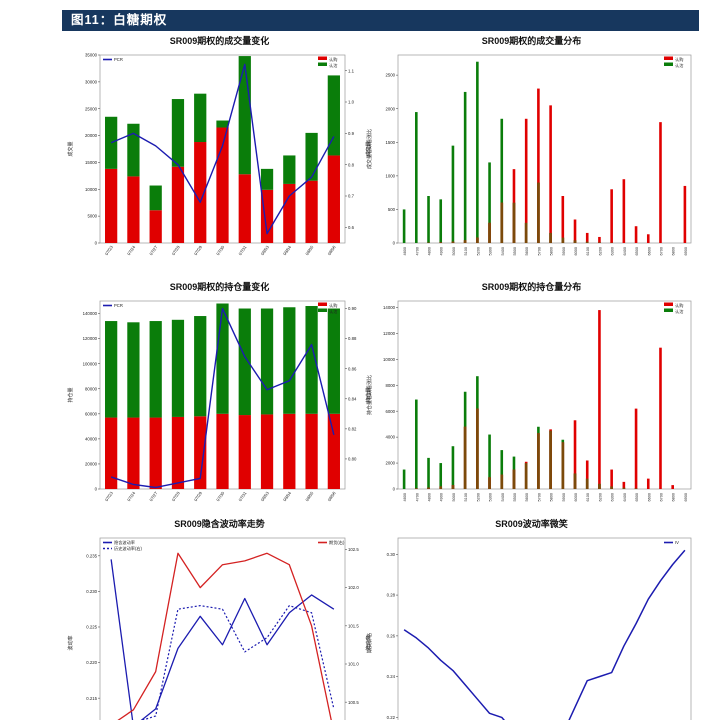 The image size is (701, 720). What do you see at coordinates (531, 287) in the screenshot?
I see `chart-title: SR009期权的持仓量分布` at bounding box center [531, 287].